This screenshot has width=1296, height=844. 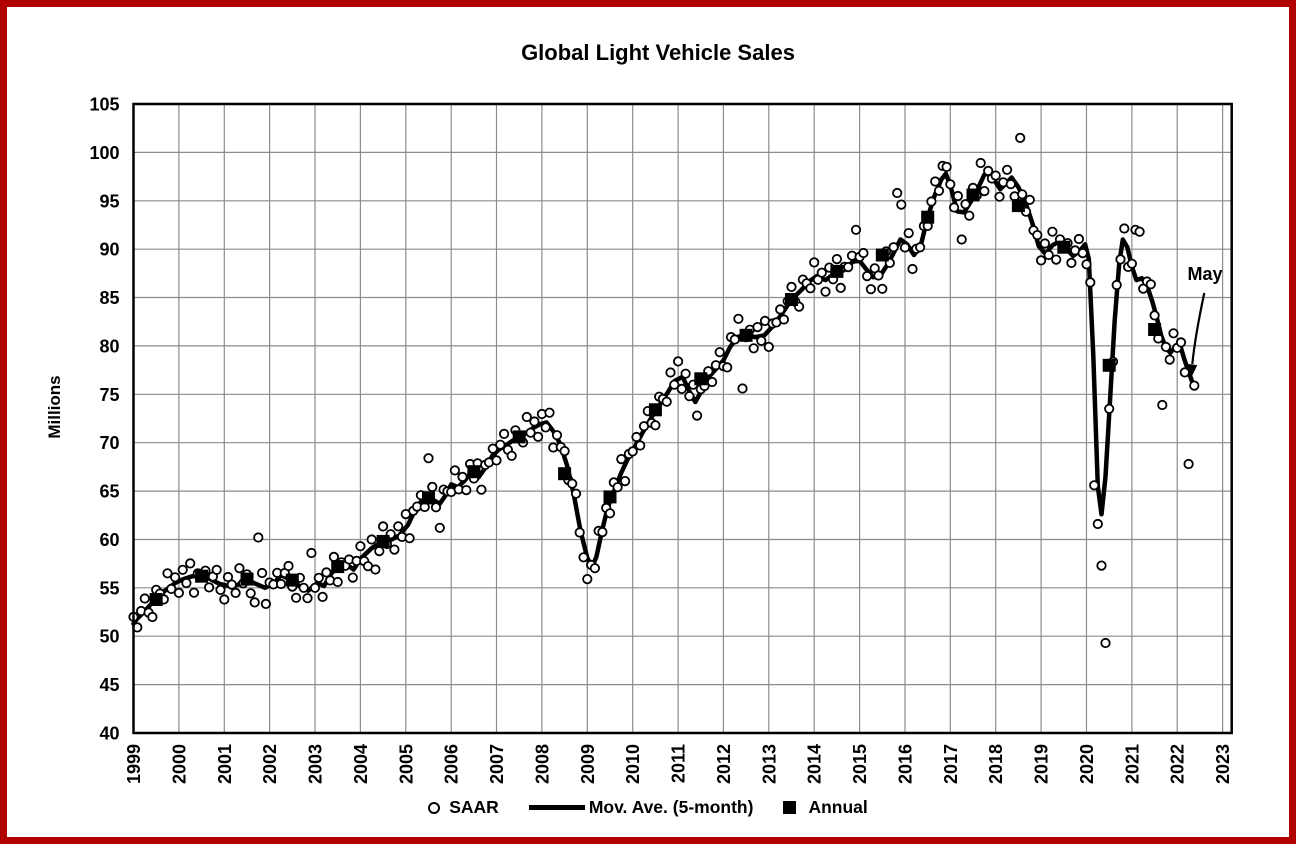 What do you see at coordinates (361, 764) in the screenshot?
I see `svg-text: 2004` at bounding box center [361, 764].